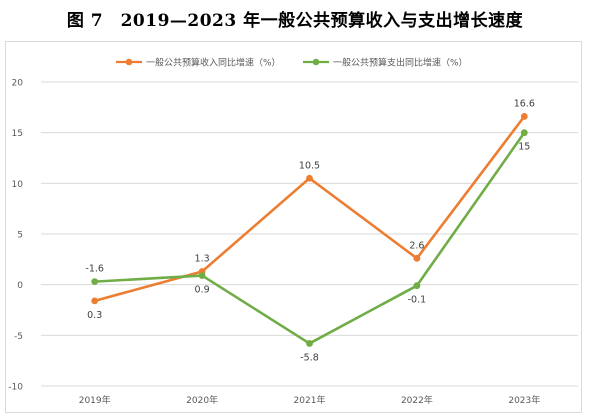 The image size is (590, 417). Describe the element at coordinates (17, 134) in the screenshot. I see `y-tick-label: 15` at that location.